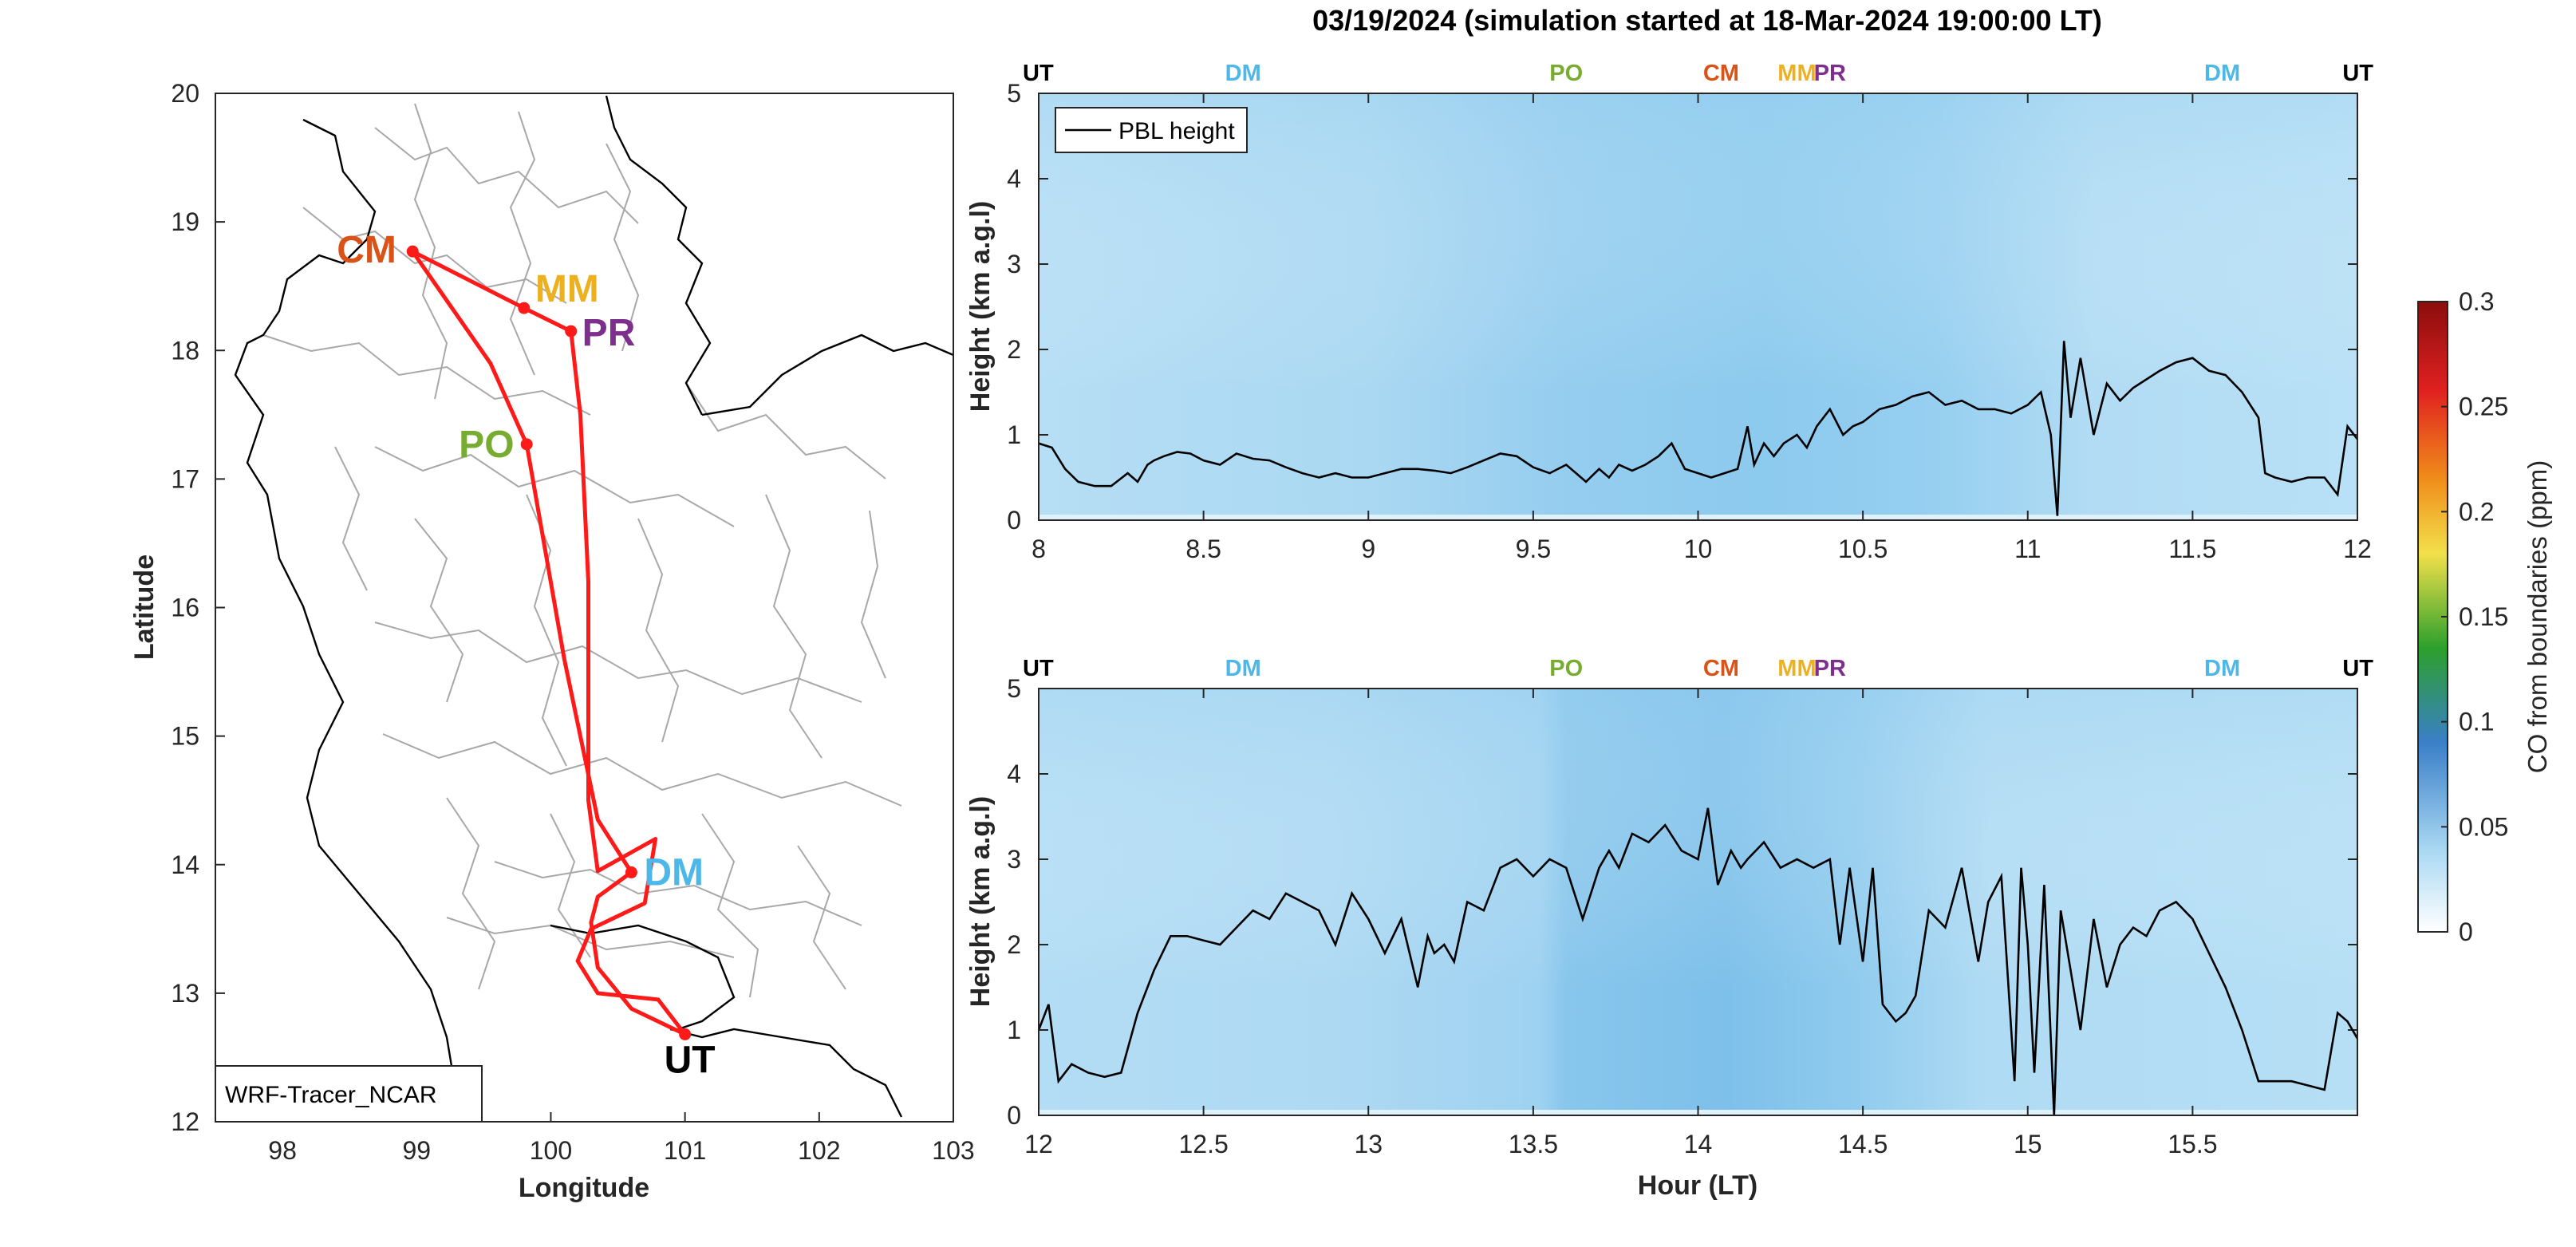  What do you see at coordinates (2476, 722) in the screenshot?
I see `colorbar-tick-label: 0.1` at bounding box center [2476, 722].